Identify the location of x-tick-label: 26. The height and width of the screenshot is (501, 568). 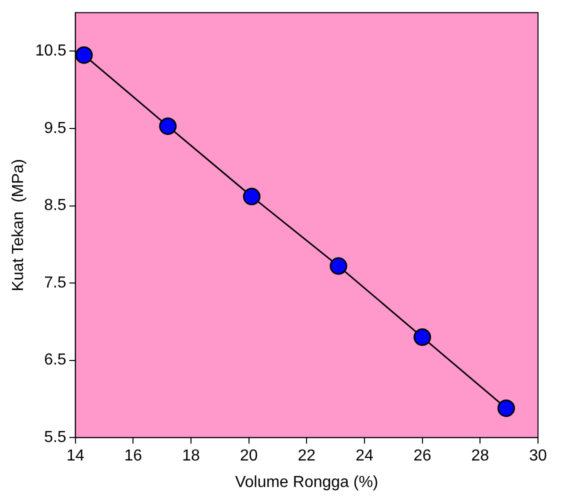
(422, 456).